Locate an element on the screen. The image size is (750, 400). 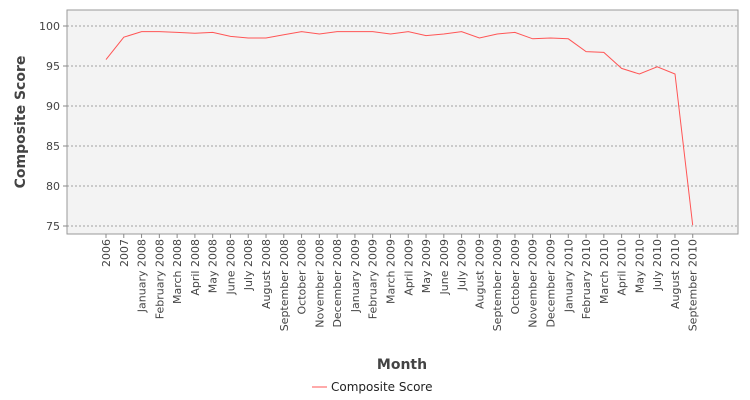
x-tick-label: July 2010 is located at coordinates (657, 265).